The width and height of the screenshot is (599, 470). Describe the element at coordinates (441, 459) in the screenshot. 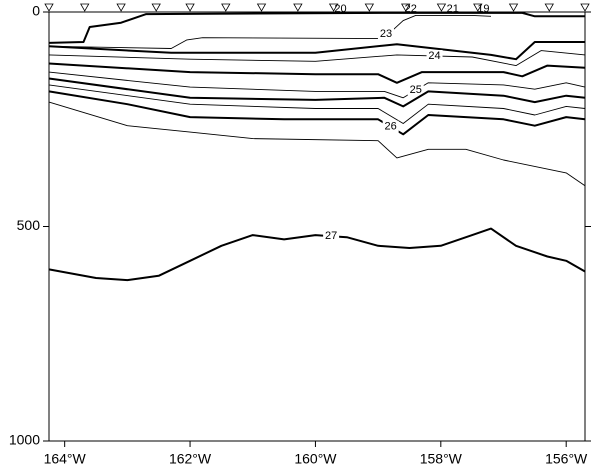

I see `x-tick-label: 158°W` at that location.